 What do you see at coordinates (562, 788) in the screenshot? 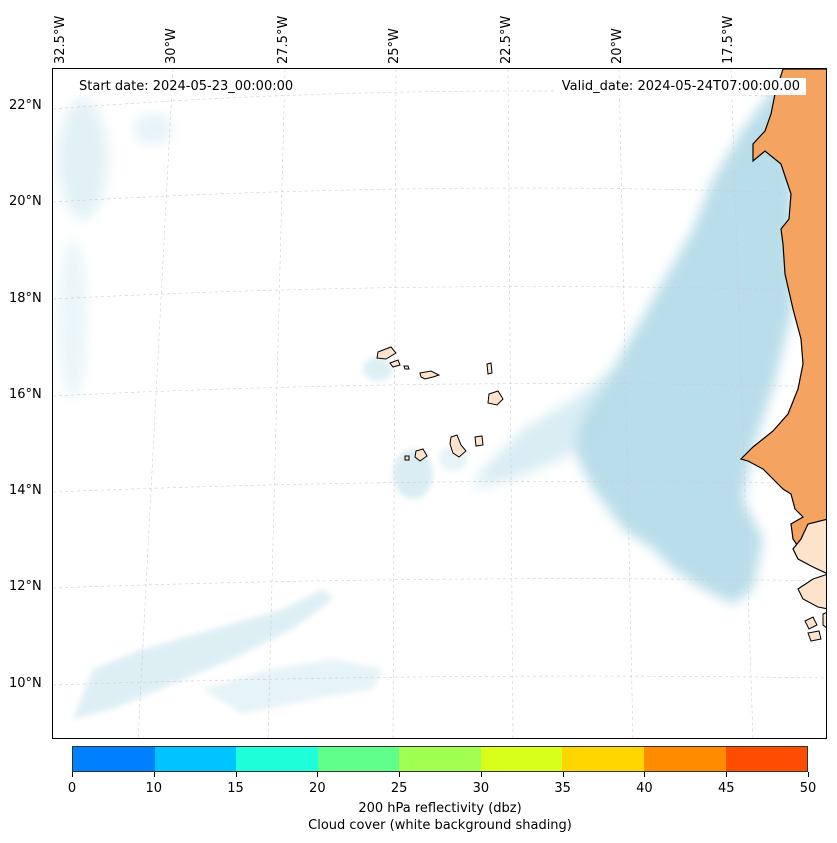
I see `colorbar-tick-label: 35` at bounding box center [562, 788].